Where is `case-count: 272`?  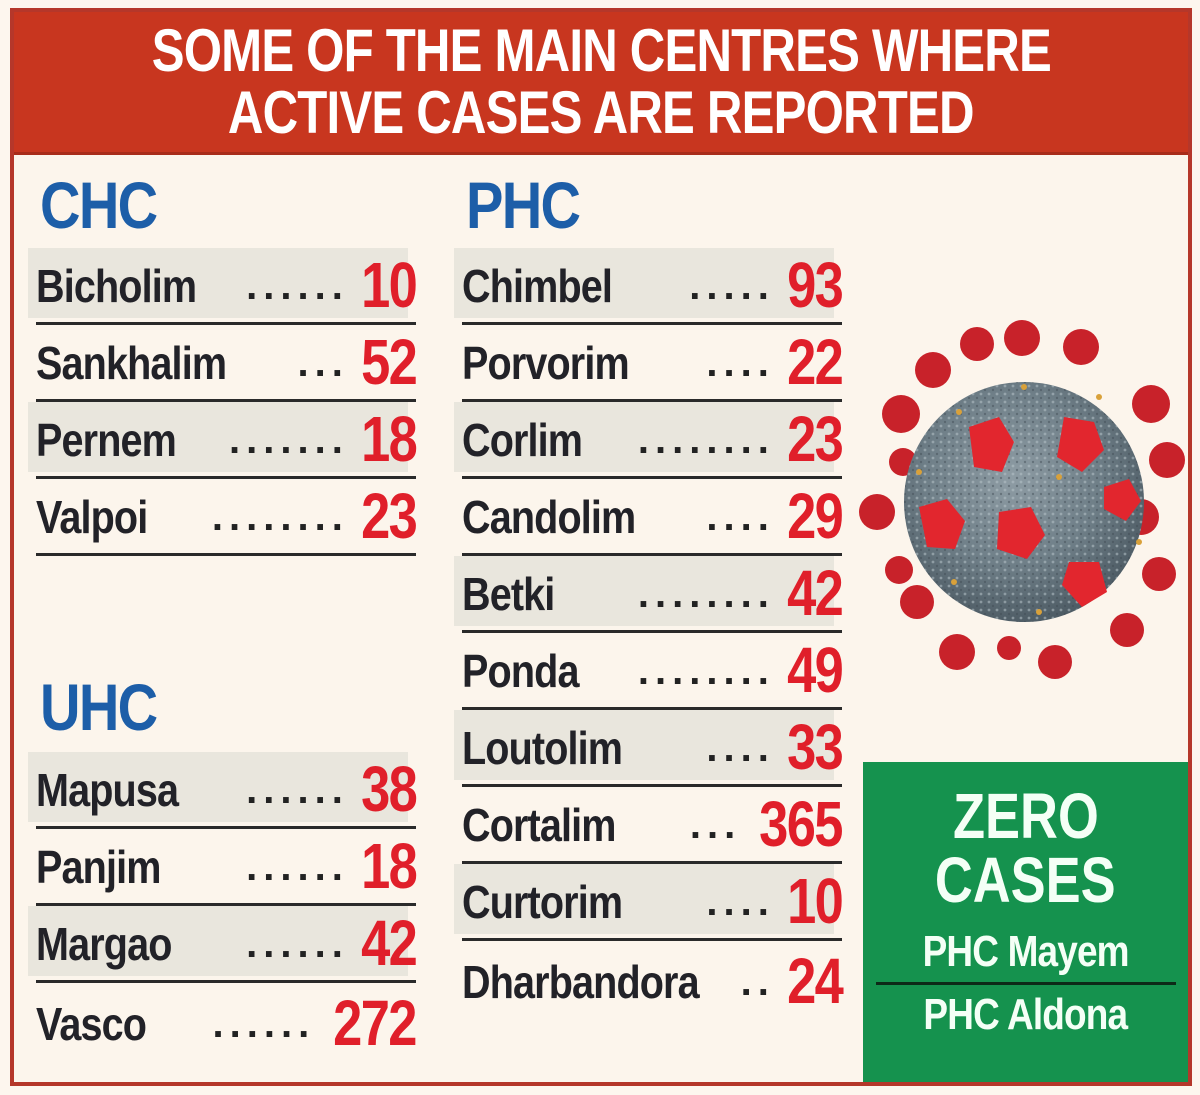
case-count: 272 is located at coordinates (375, 1023).